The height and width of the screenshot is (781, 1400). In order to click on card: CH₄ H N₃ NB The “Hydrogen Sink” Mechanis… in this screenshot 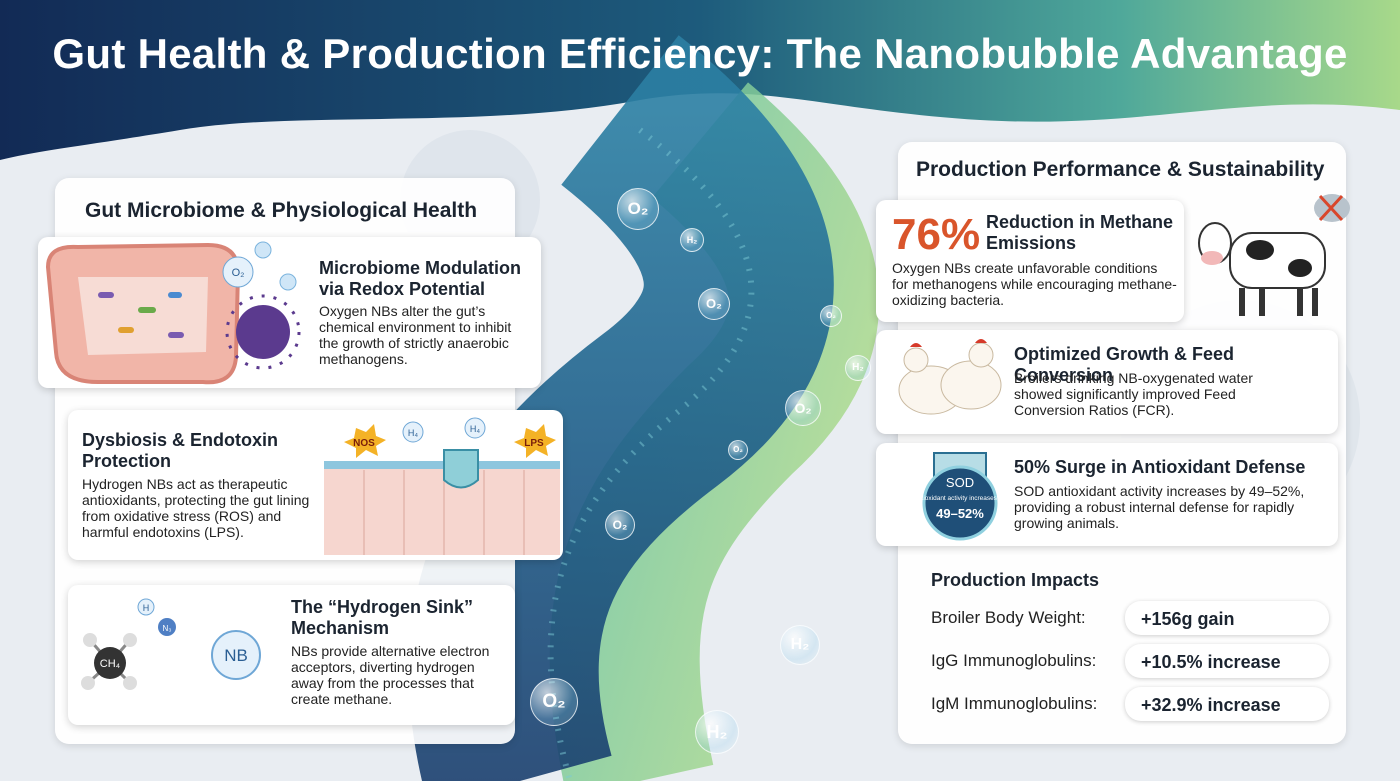, I will do `click(291, 655)`.